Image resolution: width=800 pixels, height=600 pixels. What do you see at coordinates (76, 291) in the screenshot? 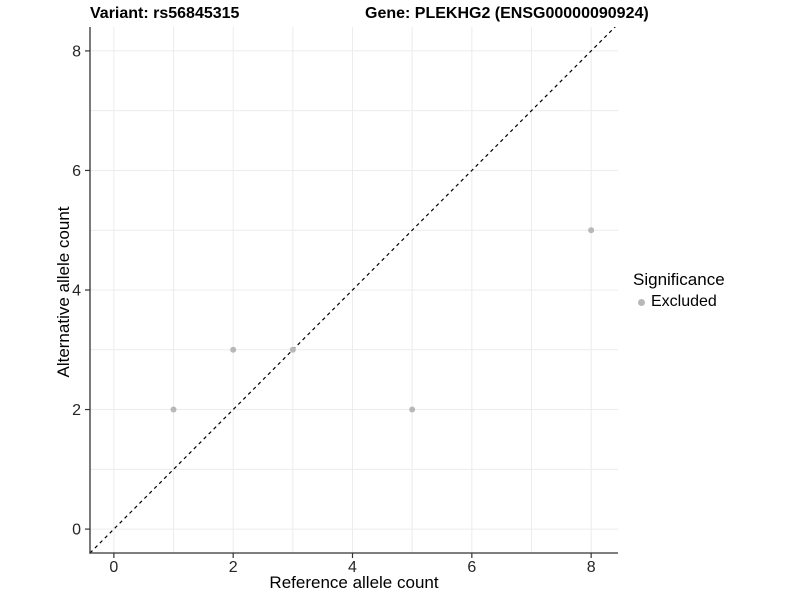
I see `y-tick-label: 4` at bounding box center [76, 291].